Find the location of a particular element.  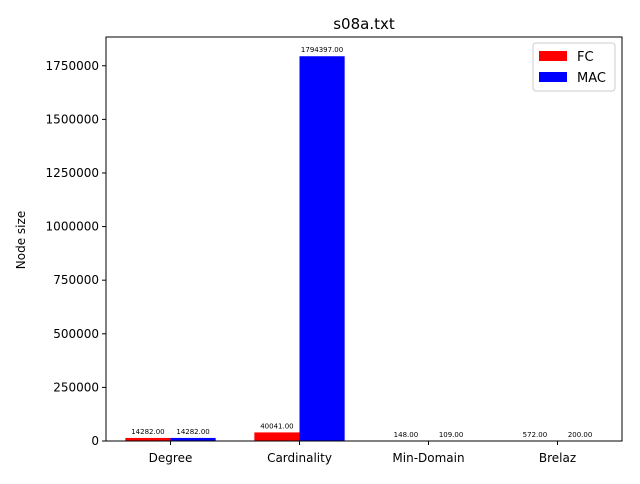

y-tick-label: 1750000 is located at coordinates (72, 66).